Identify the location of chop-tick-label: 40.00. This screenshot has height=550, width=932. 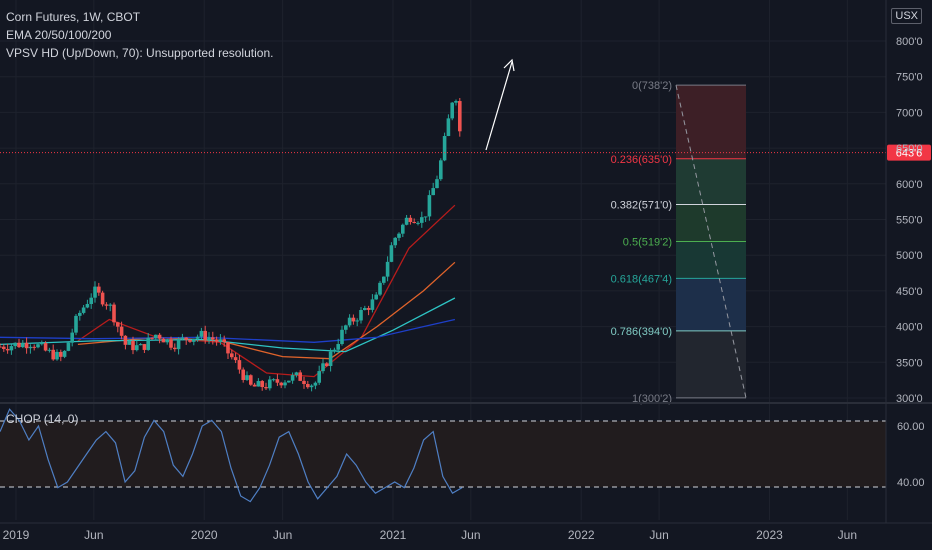
(911, 483).